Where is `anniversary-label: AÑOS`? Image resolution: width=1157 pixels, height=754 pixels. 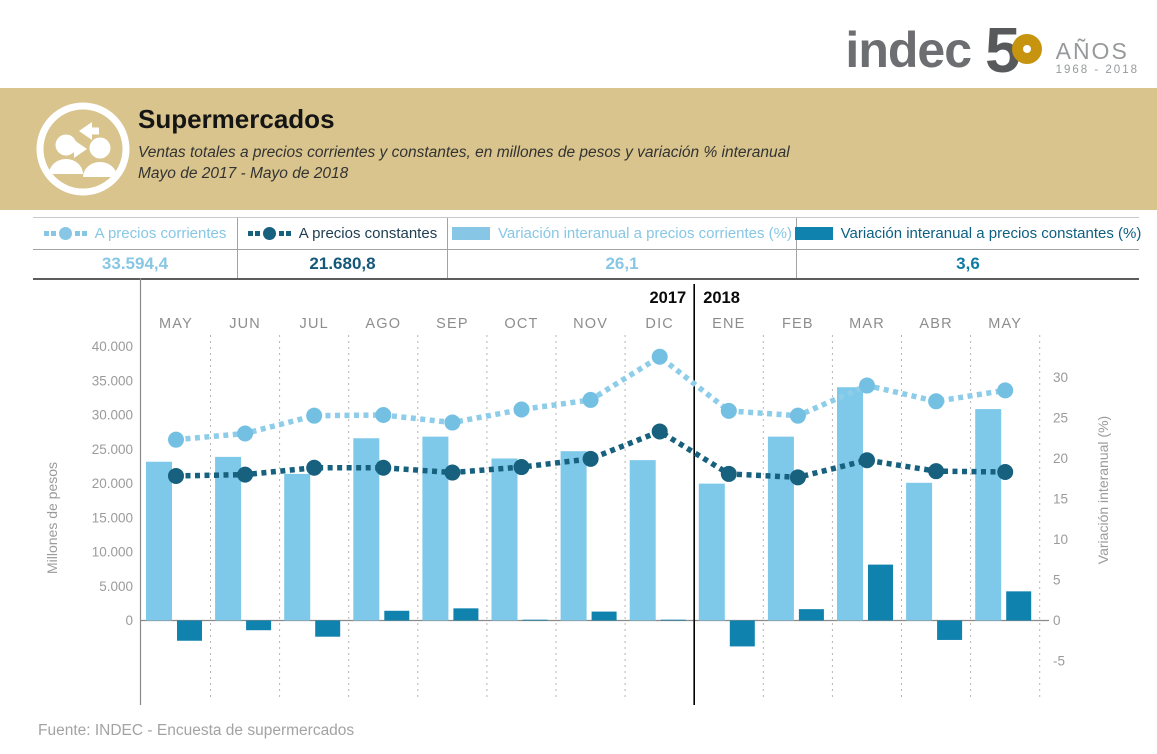 anniversary-label: AÑOS is located at coordinates (1092, 51).